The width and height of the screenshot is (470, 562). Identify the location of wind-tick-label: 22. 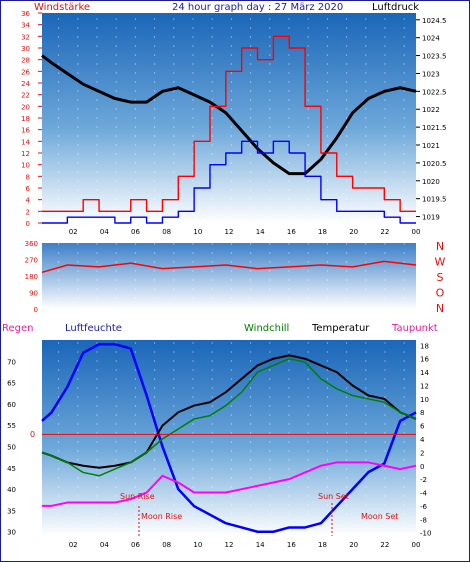
(25, 96).